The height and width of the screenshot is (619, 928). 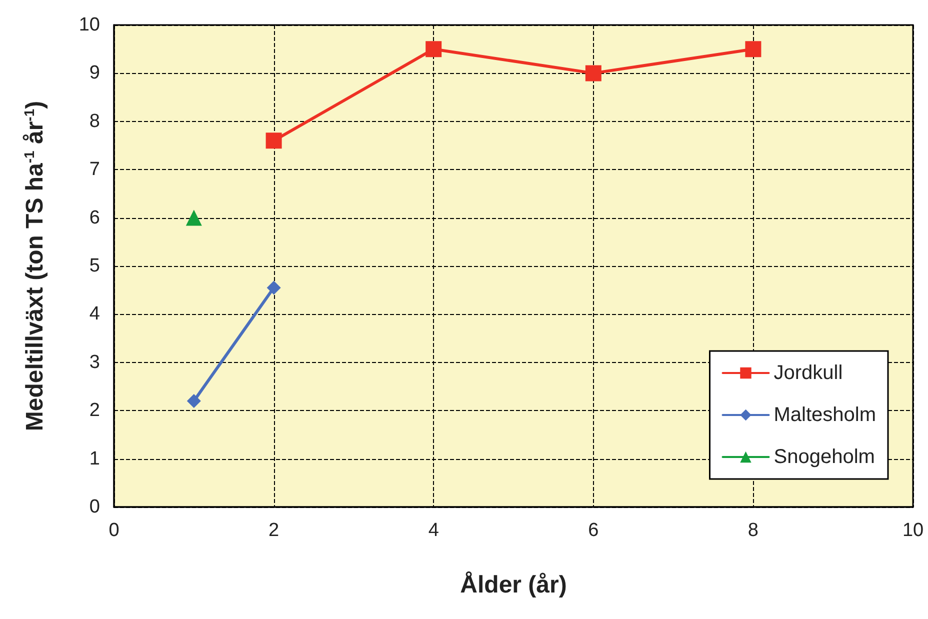 I want to click on y-tick-label: 7, so click(x=94, y=169).